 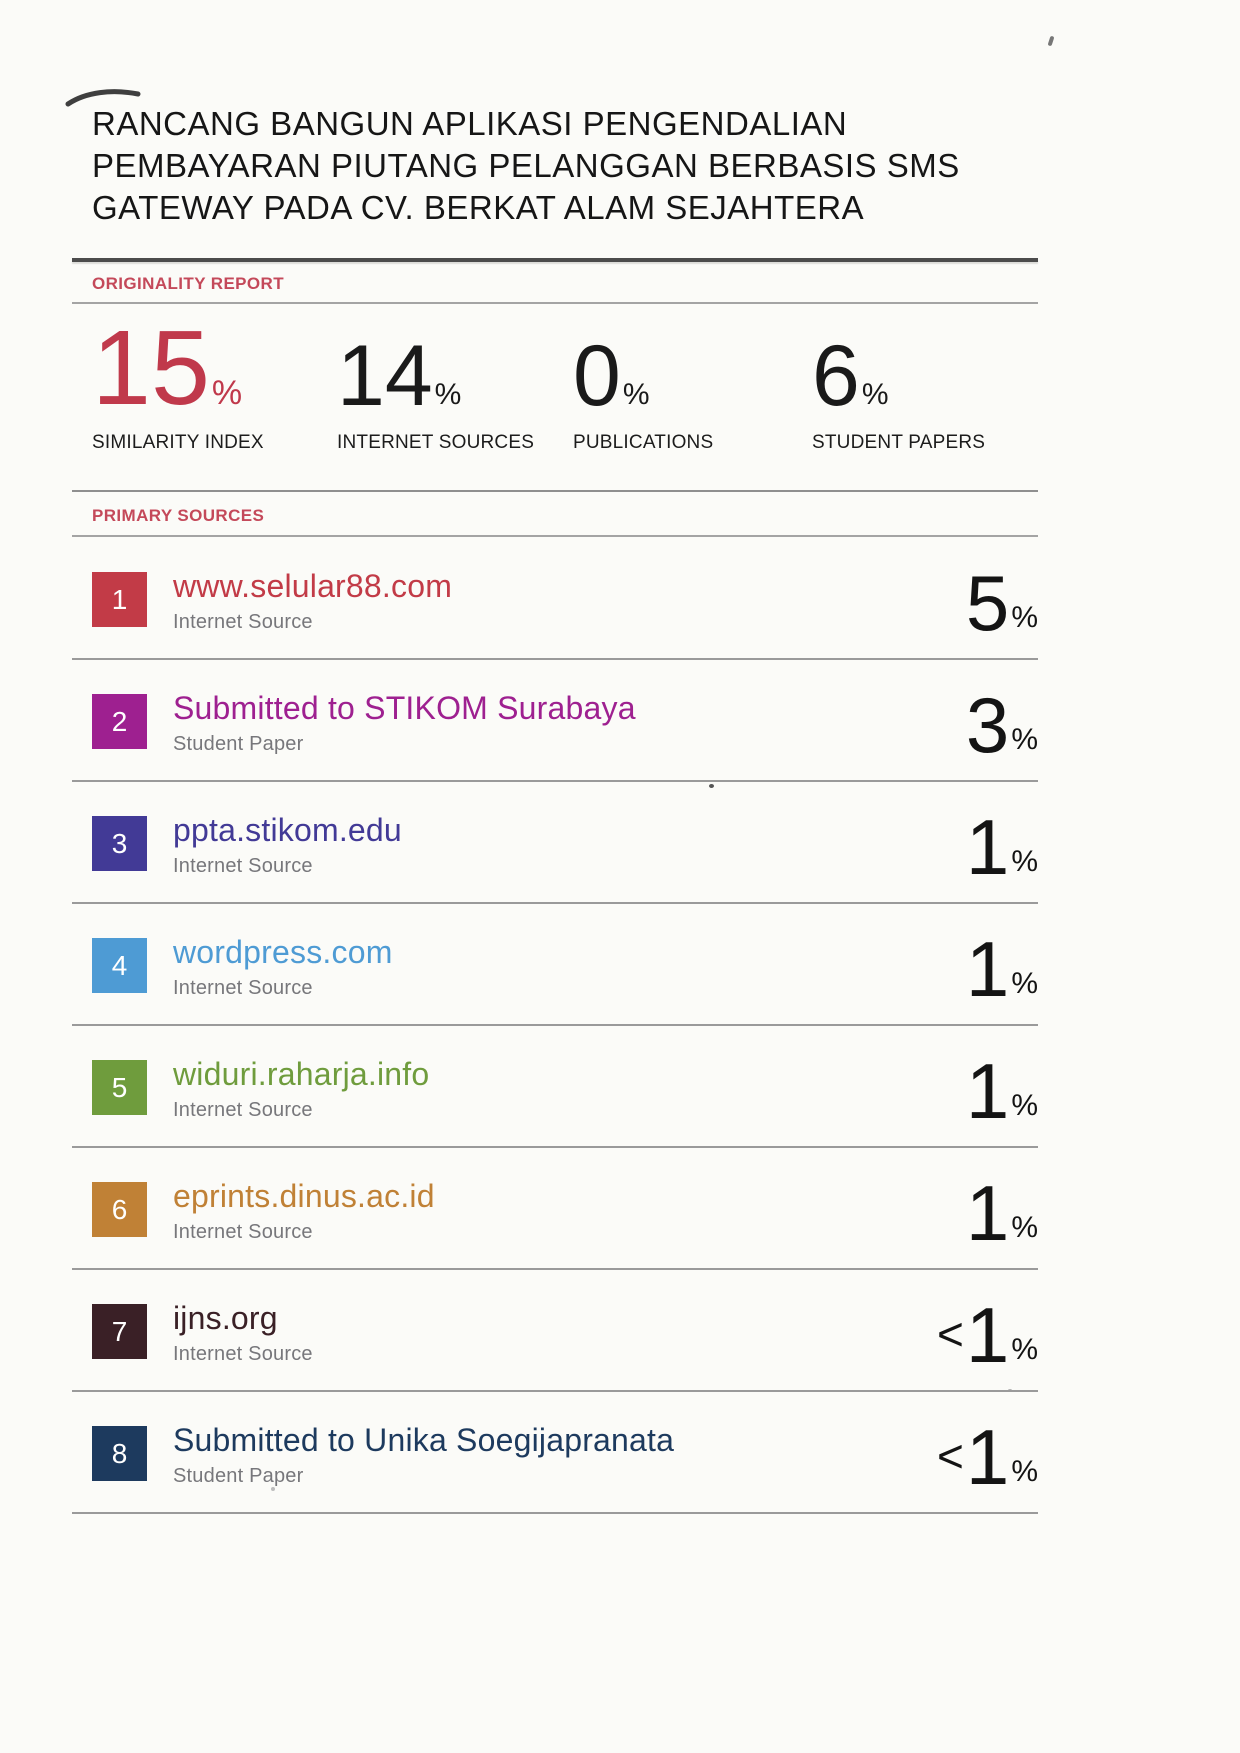 I want to click on source-number-badge: 1, so click(x=119, y=599).